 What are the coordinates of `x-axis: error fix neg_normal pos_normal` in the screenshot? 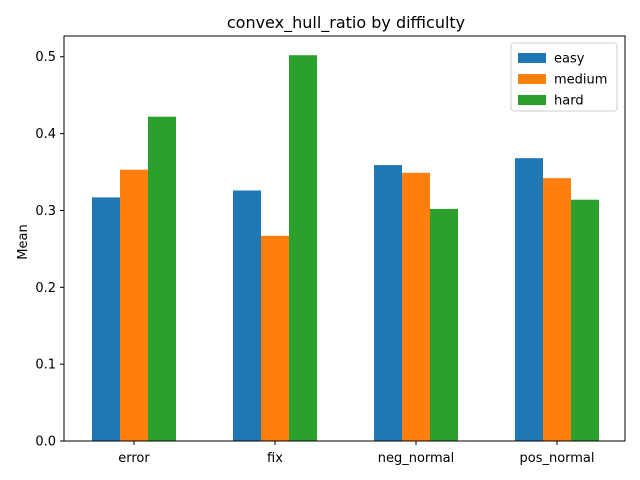 It's located at (356, 453).